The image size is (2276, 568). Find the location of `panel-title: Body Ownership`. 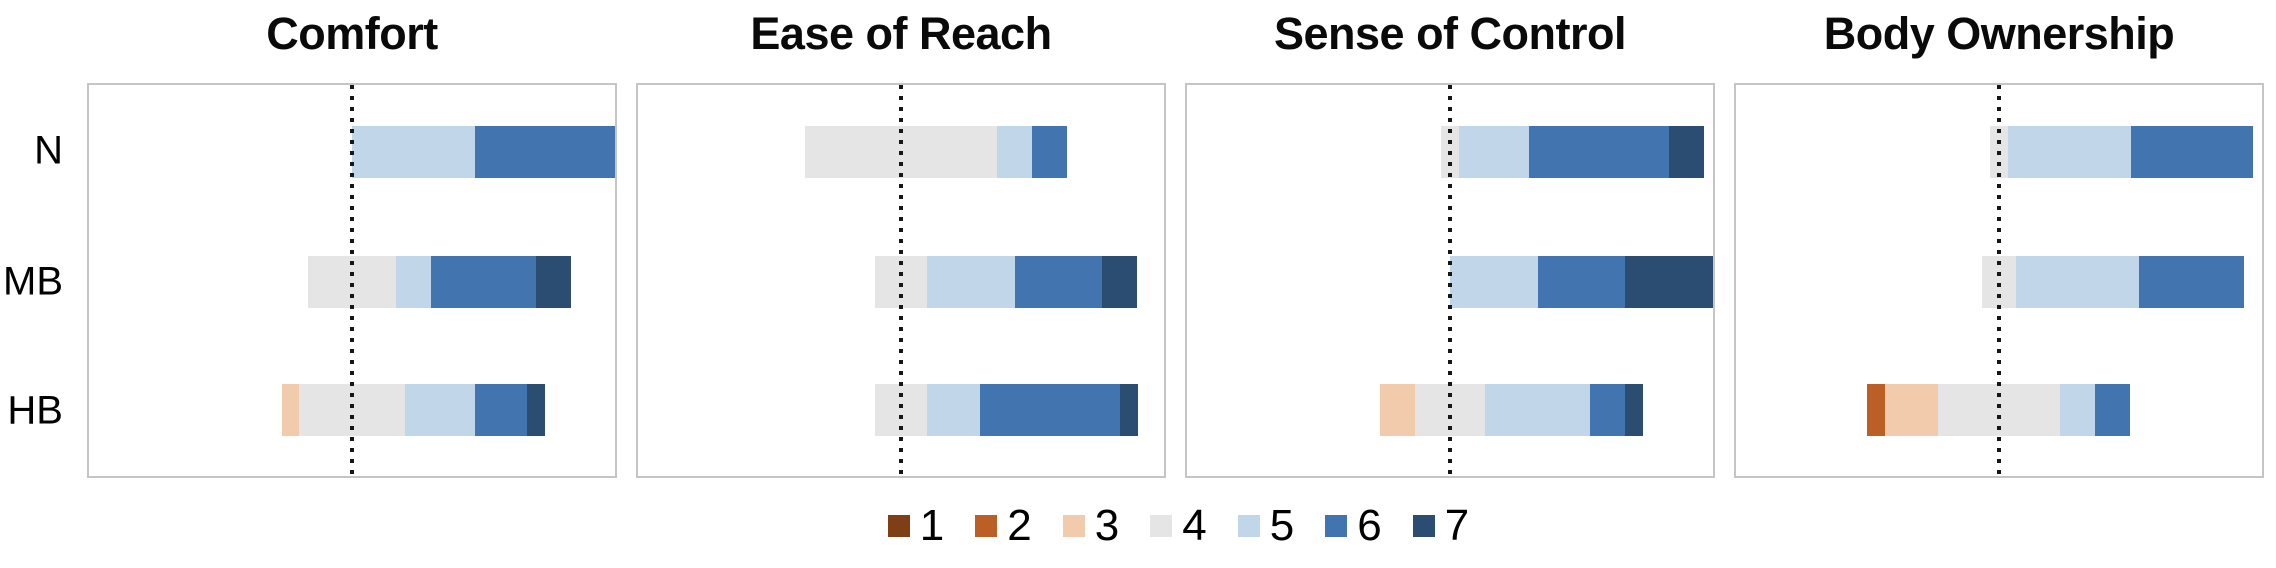

panel-title: Body Ownership is located at coordinates (1999, 33).